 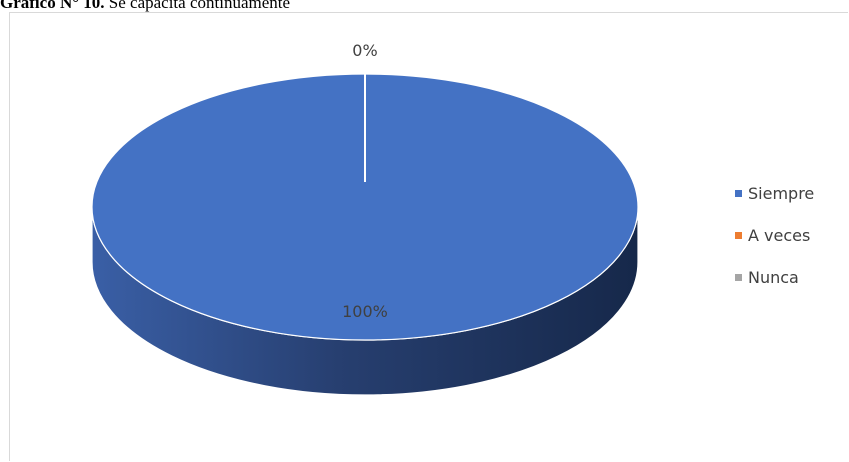 What do you see at coordinates (738, 193) in the screenshot?
I see `legend-swatch-siempre` at bounding box center [738, 193].